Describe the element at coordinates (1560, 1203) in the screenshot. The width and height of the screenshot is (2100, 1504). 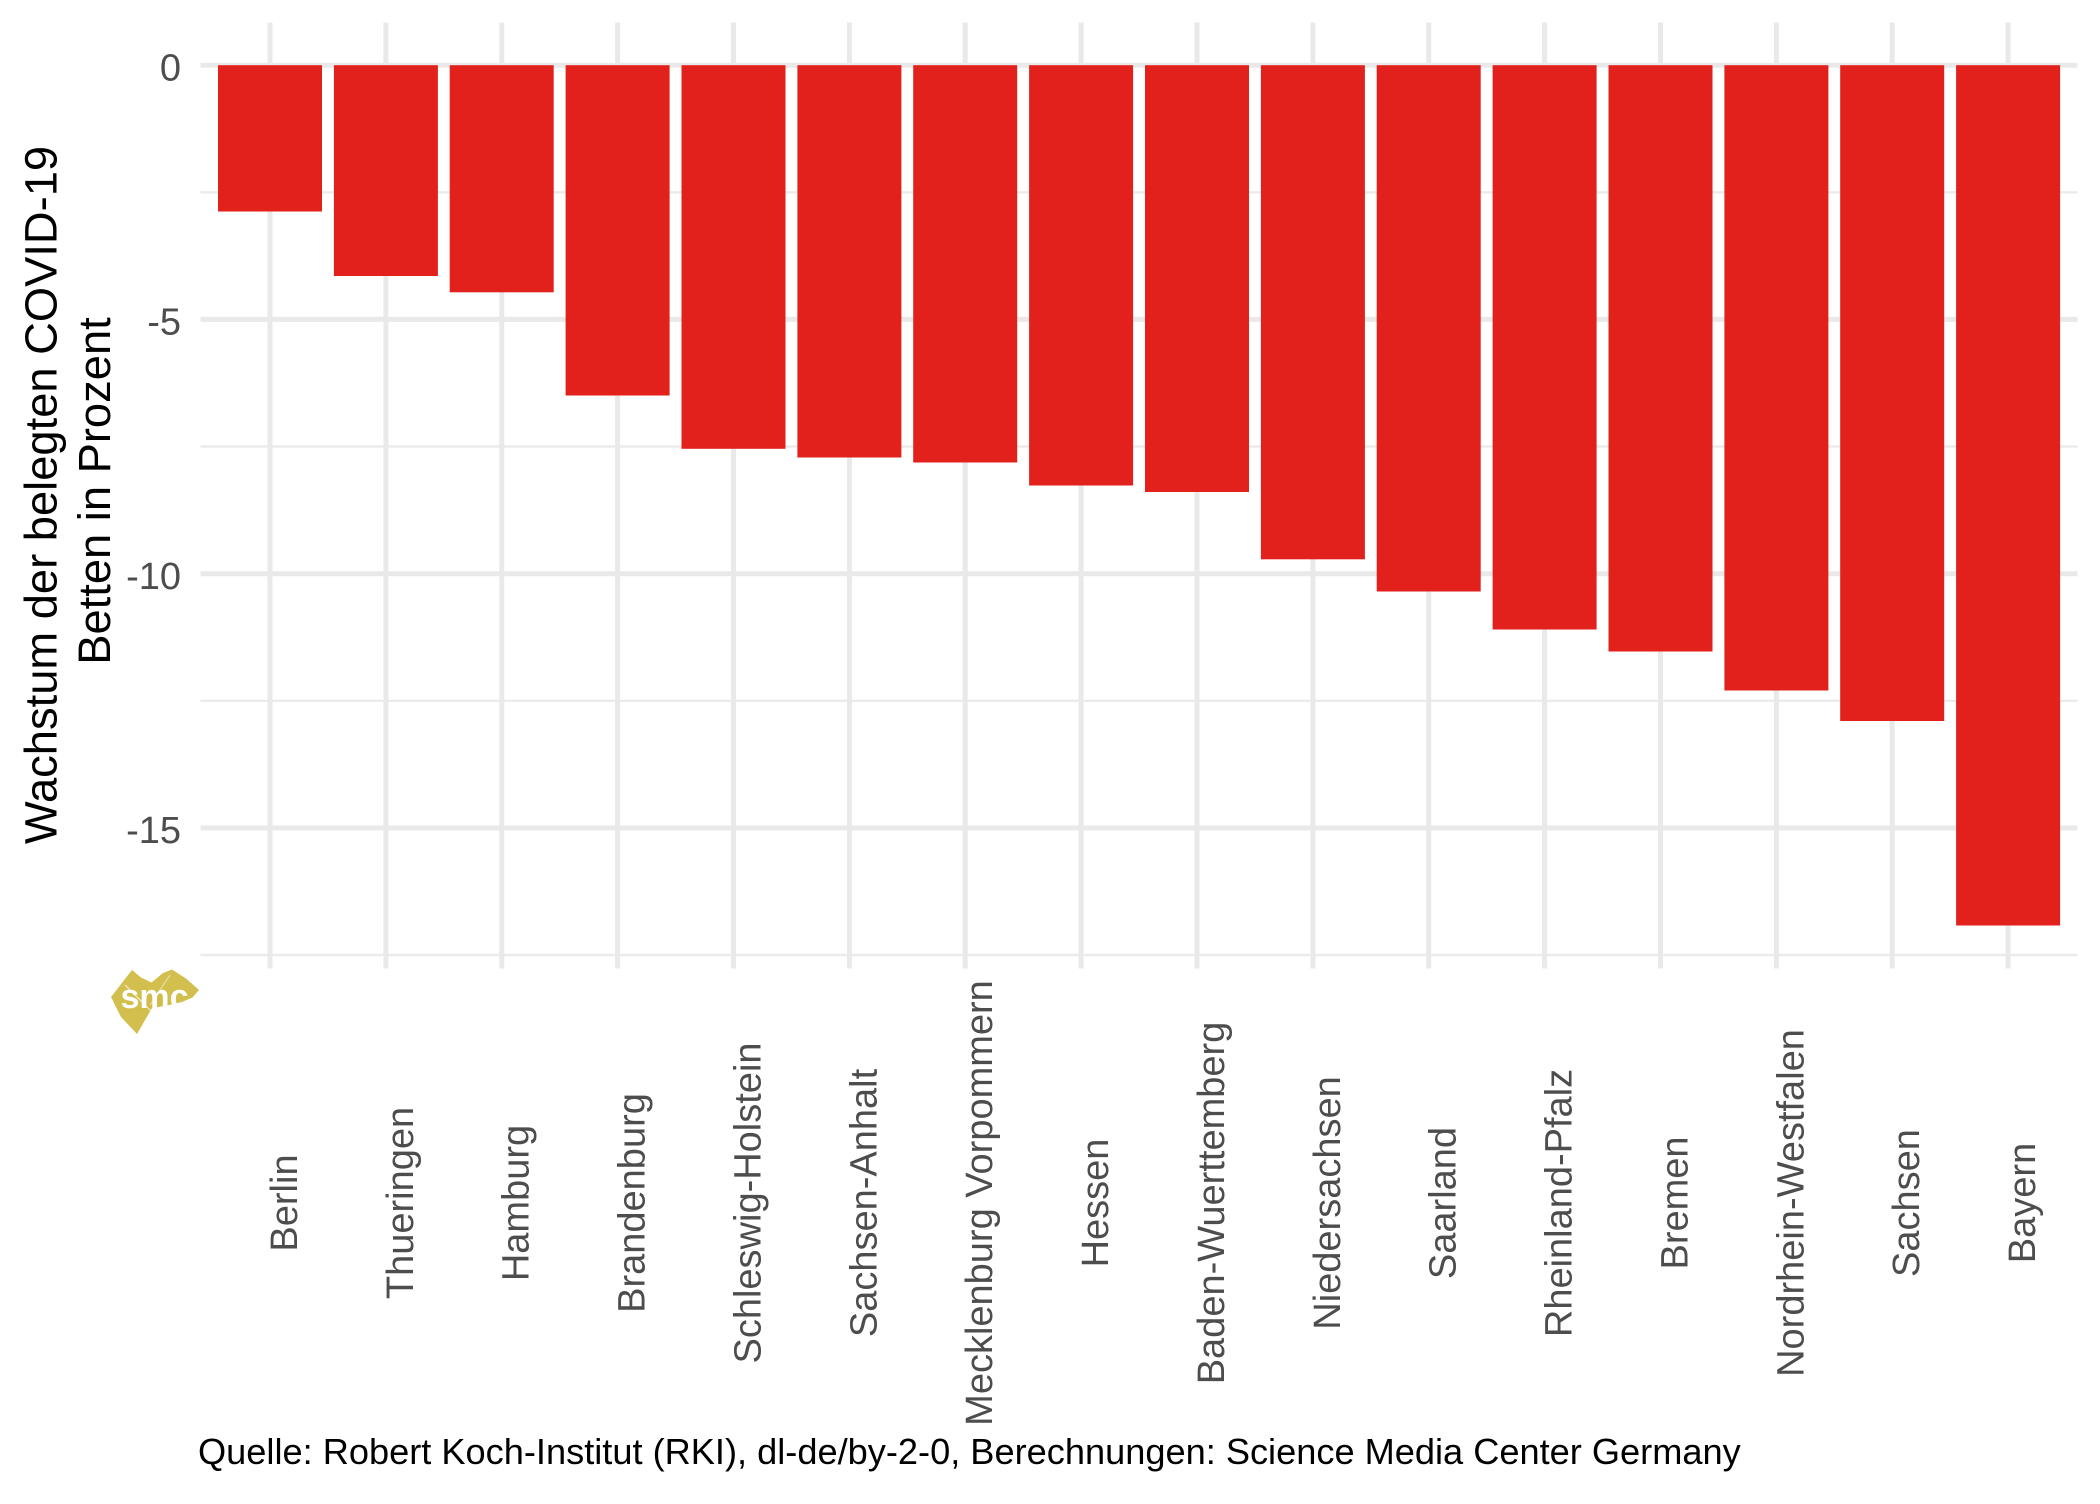
I see `svg-text: Rheinland-Pfalz` at that location.